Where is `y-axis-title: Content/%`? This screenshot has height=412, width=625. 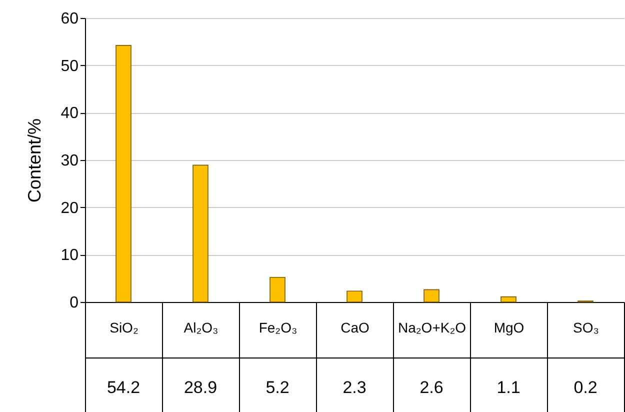 y-axis-title: Content/% is located at coordinates (34, 160).